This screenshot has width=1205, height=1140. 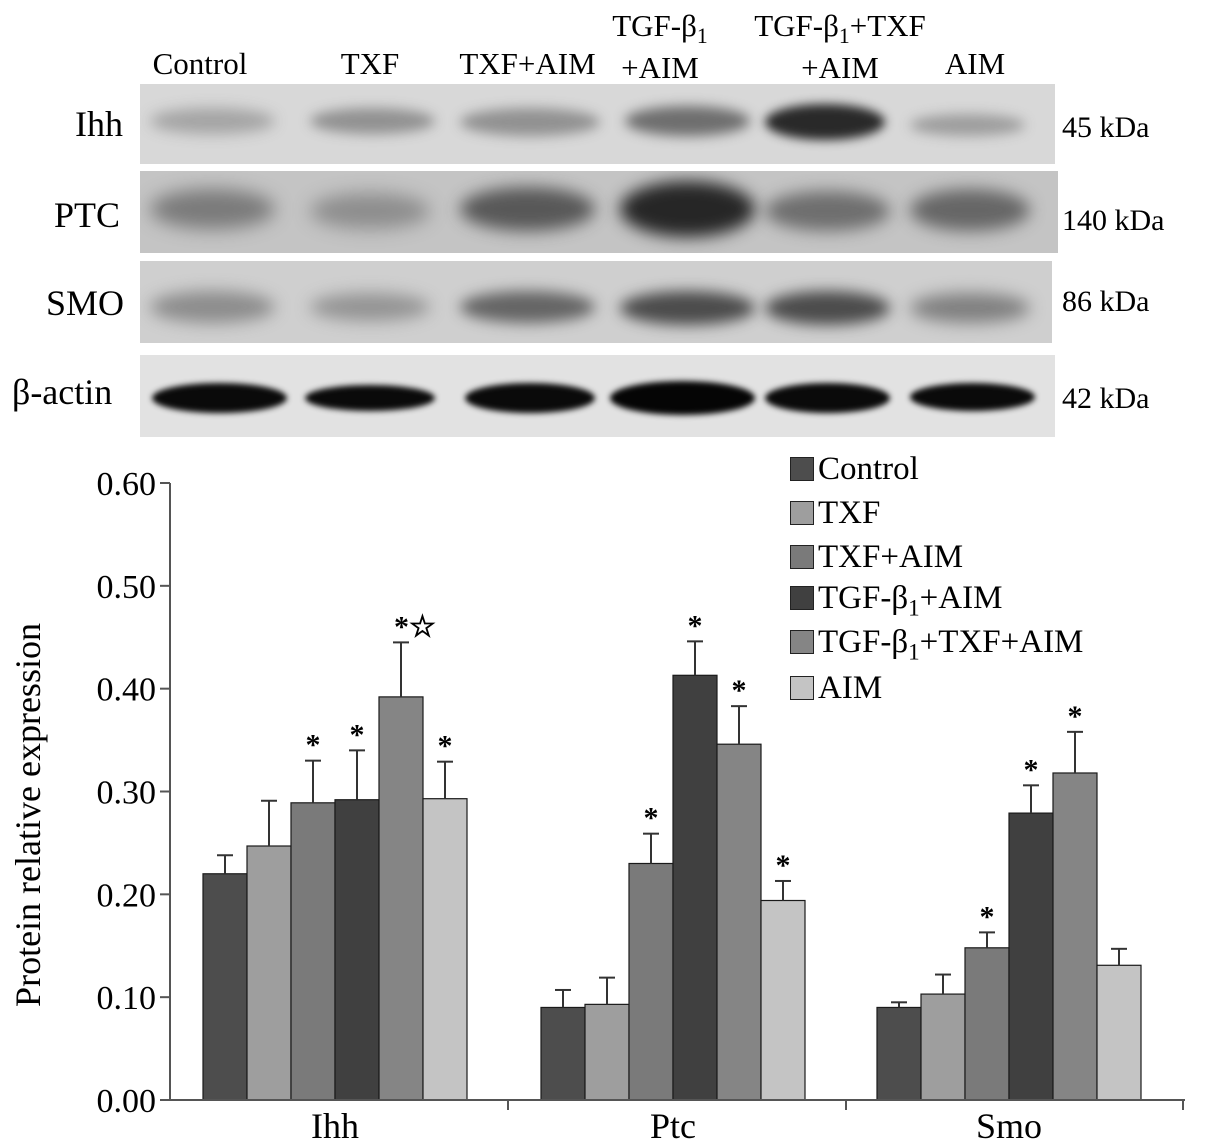 What do you see at coordinates (868, 469) in the screenshot?
I see `legend-label: Control` at bounding box center [868, 469].